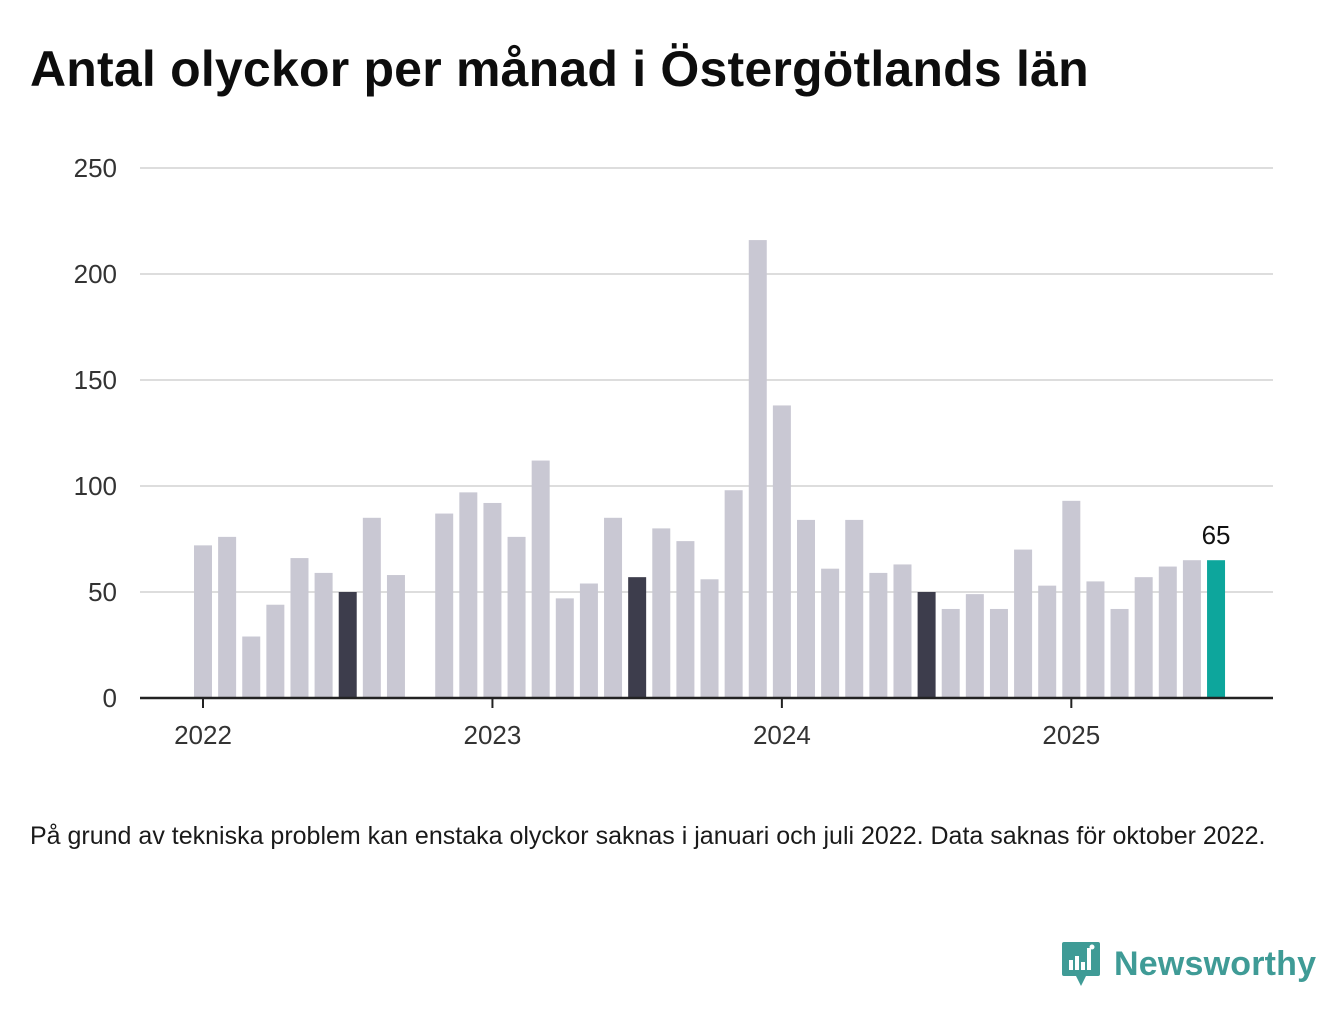 Image resolution: width=1340 pixels, height=1020 pixels. What do you see at coordinates (95, 380) in the screenshot?
I see `y-tick-label: 150` at bounding box center [95, 380].